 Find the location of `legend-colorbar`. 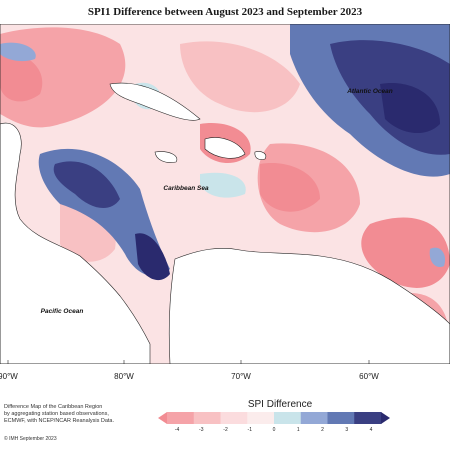

legend-colorbar is located at coordinates (274, 418).